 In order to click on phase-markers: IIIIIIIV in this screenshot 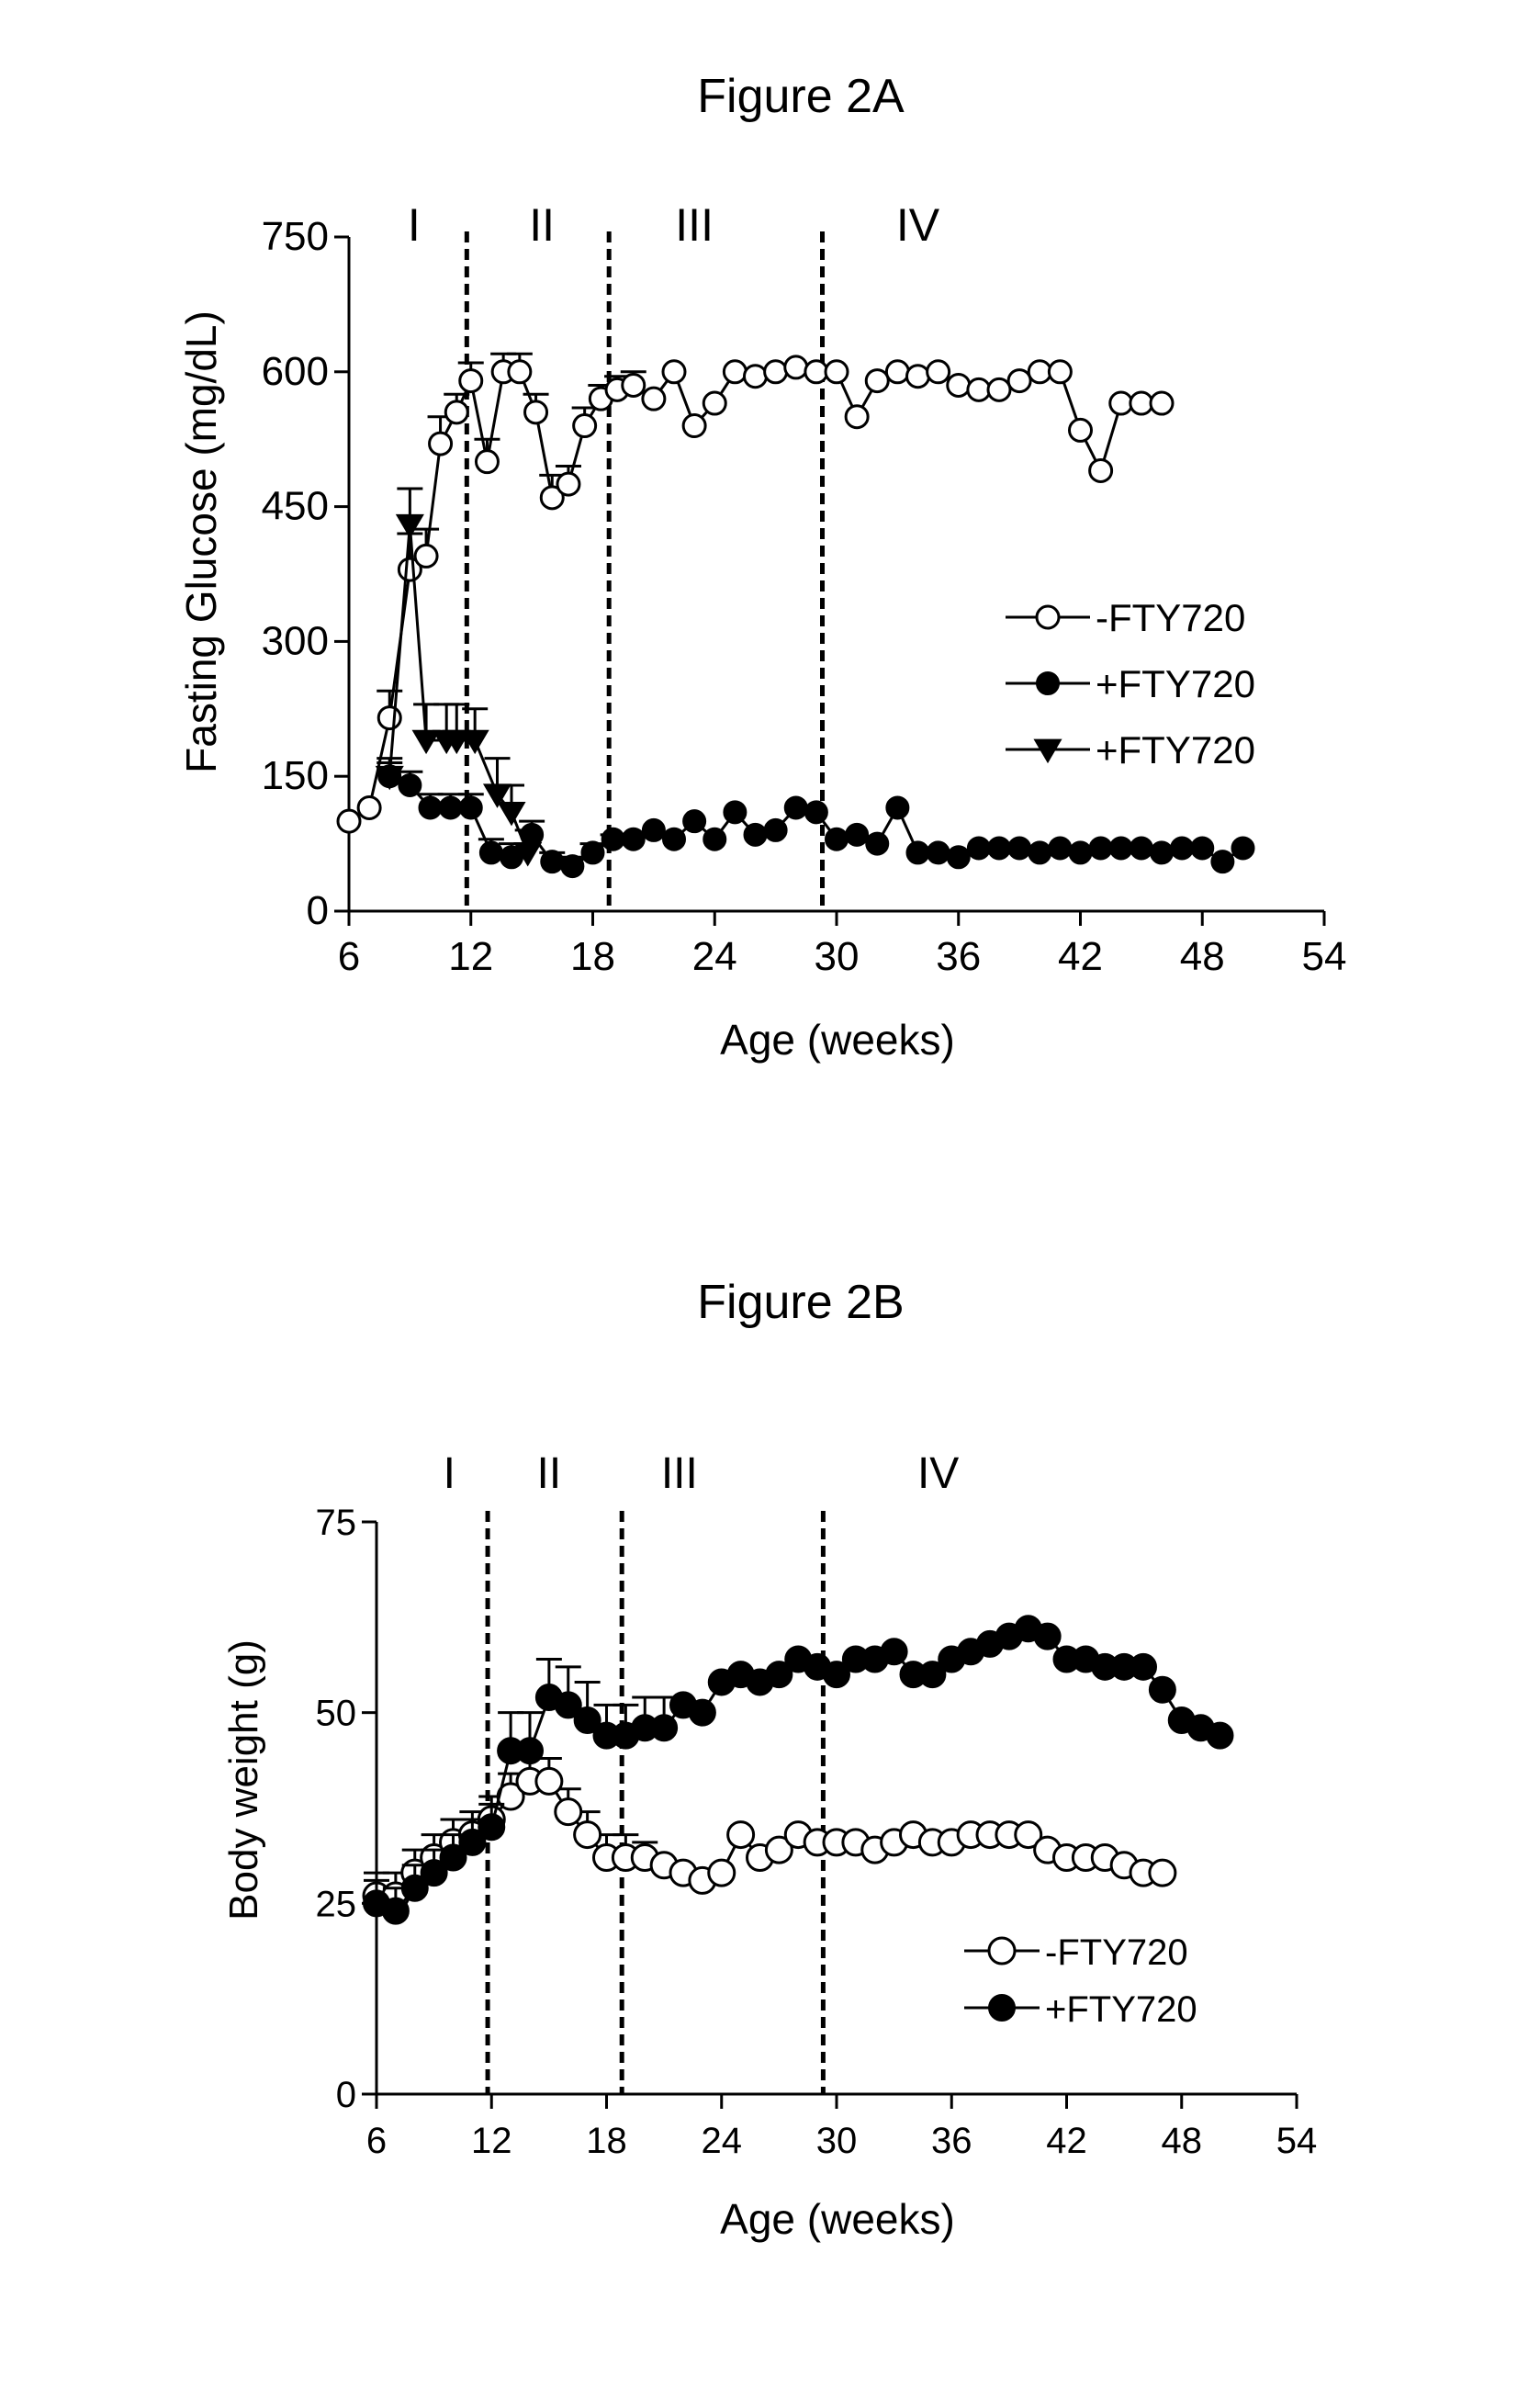, I will do `click(674, 555)`.